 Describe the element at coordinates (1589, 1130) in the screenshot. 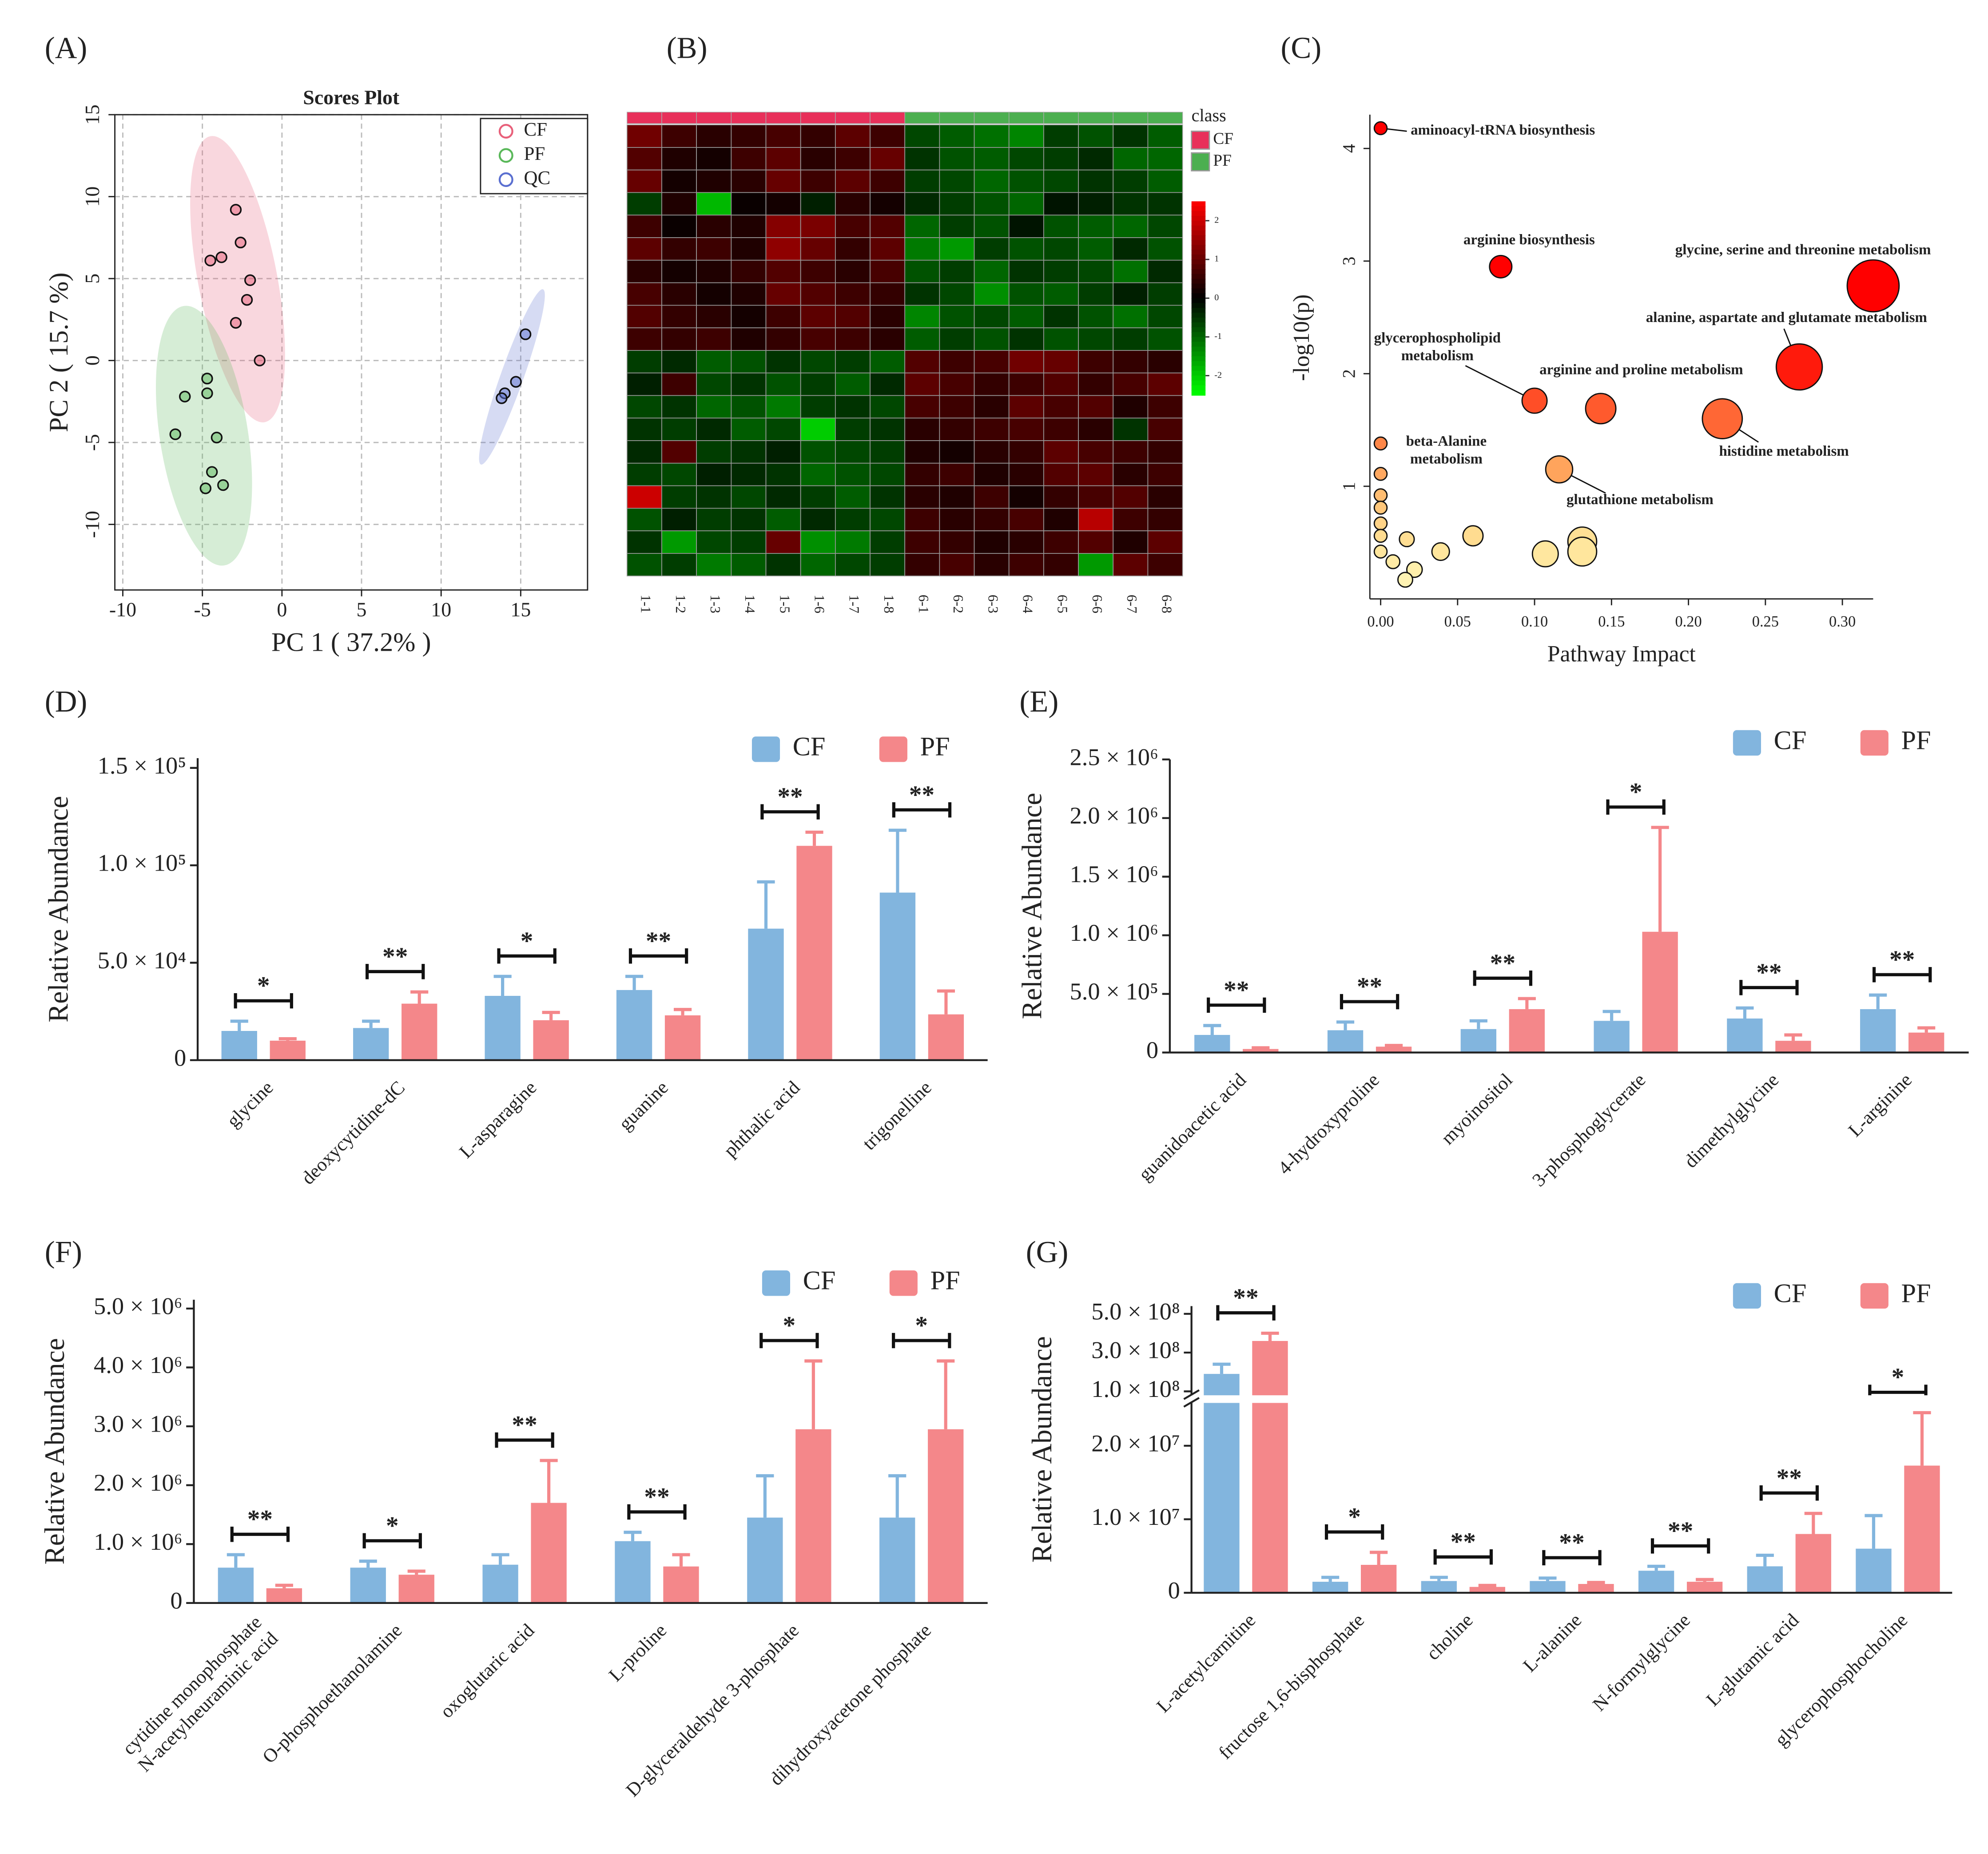

I see `x-tick-label: 3-phosphoglycerate` at that location.